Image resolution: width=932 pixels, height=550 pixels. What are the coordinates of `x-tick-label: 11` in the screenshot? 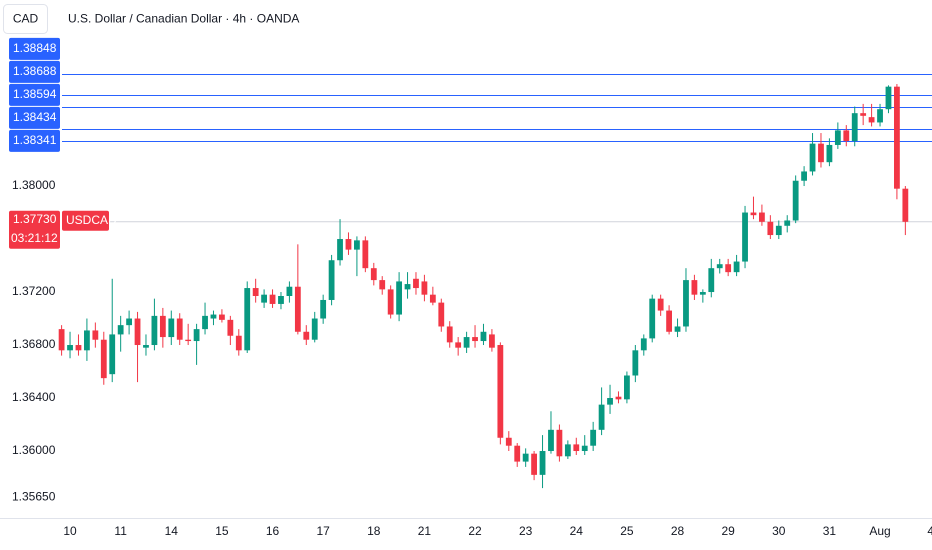 It's located at (120, 531).